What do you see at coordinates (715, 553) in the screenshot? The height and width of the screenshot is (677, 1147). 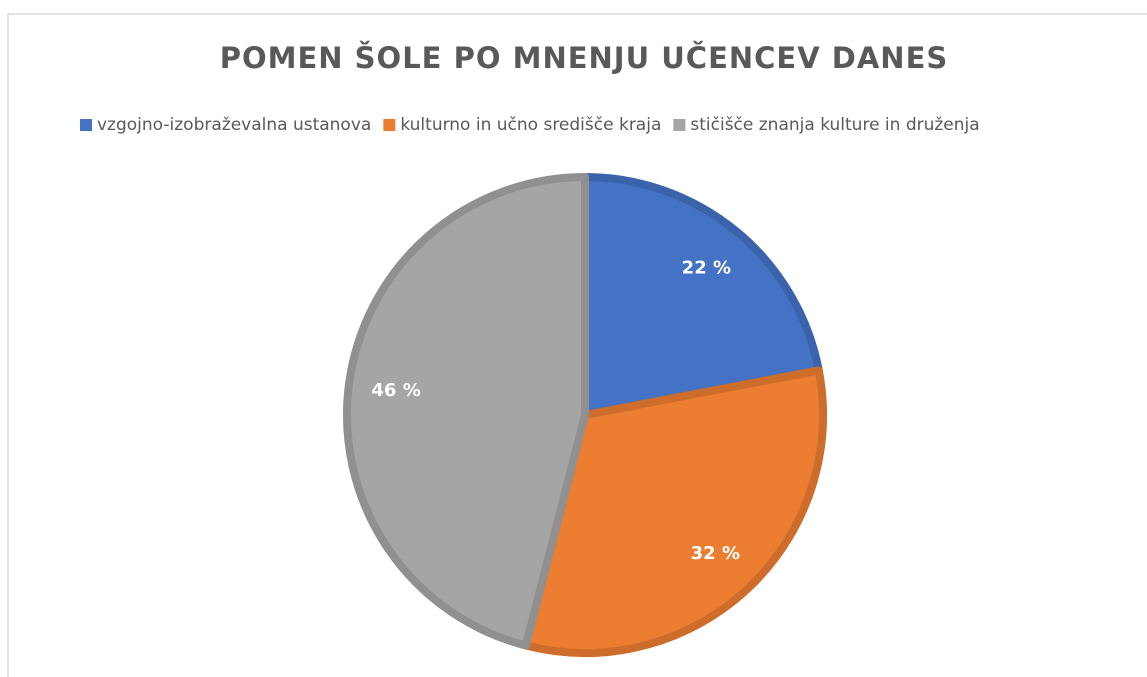 I see `data-label: 32 %` at bounding box center [715, 553].